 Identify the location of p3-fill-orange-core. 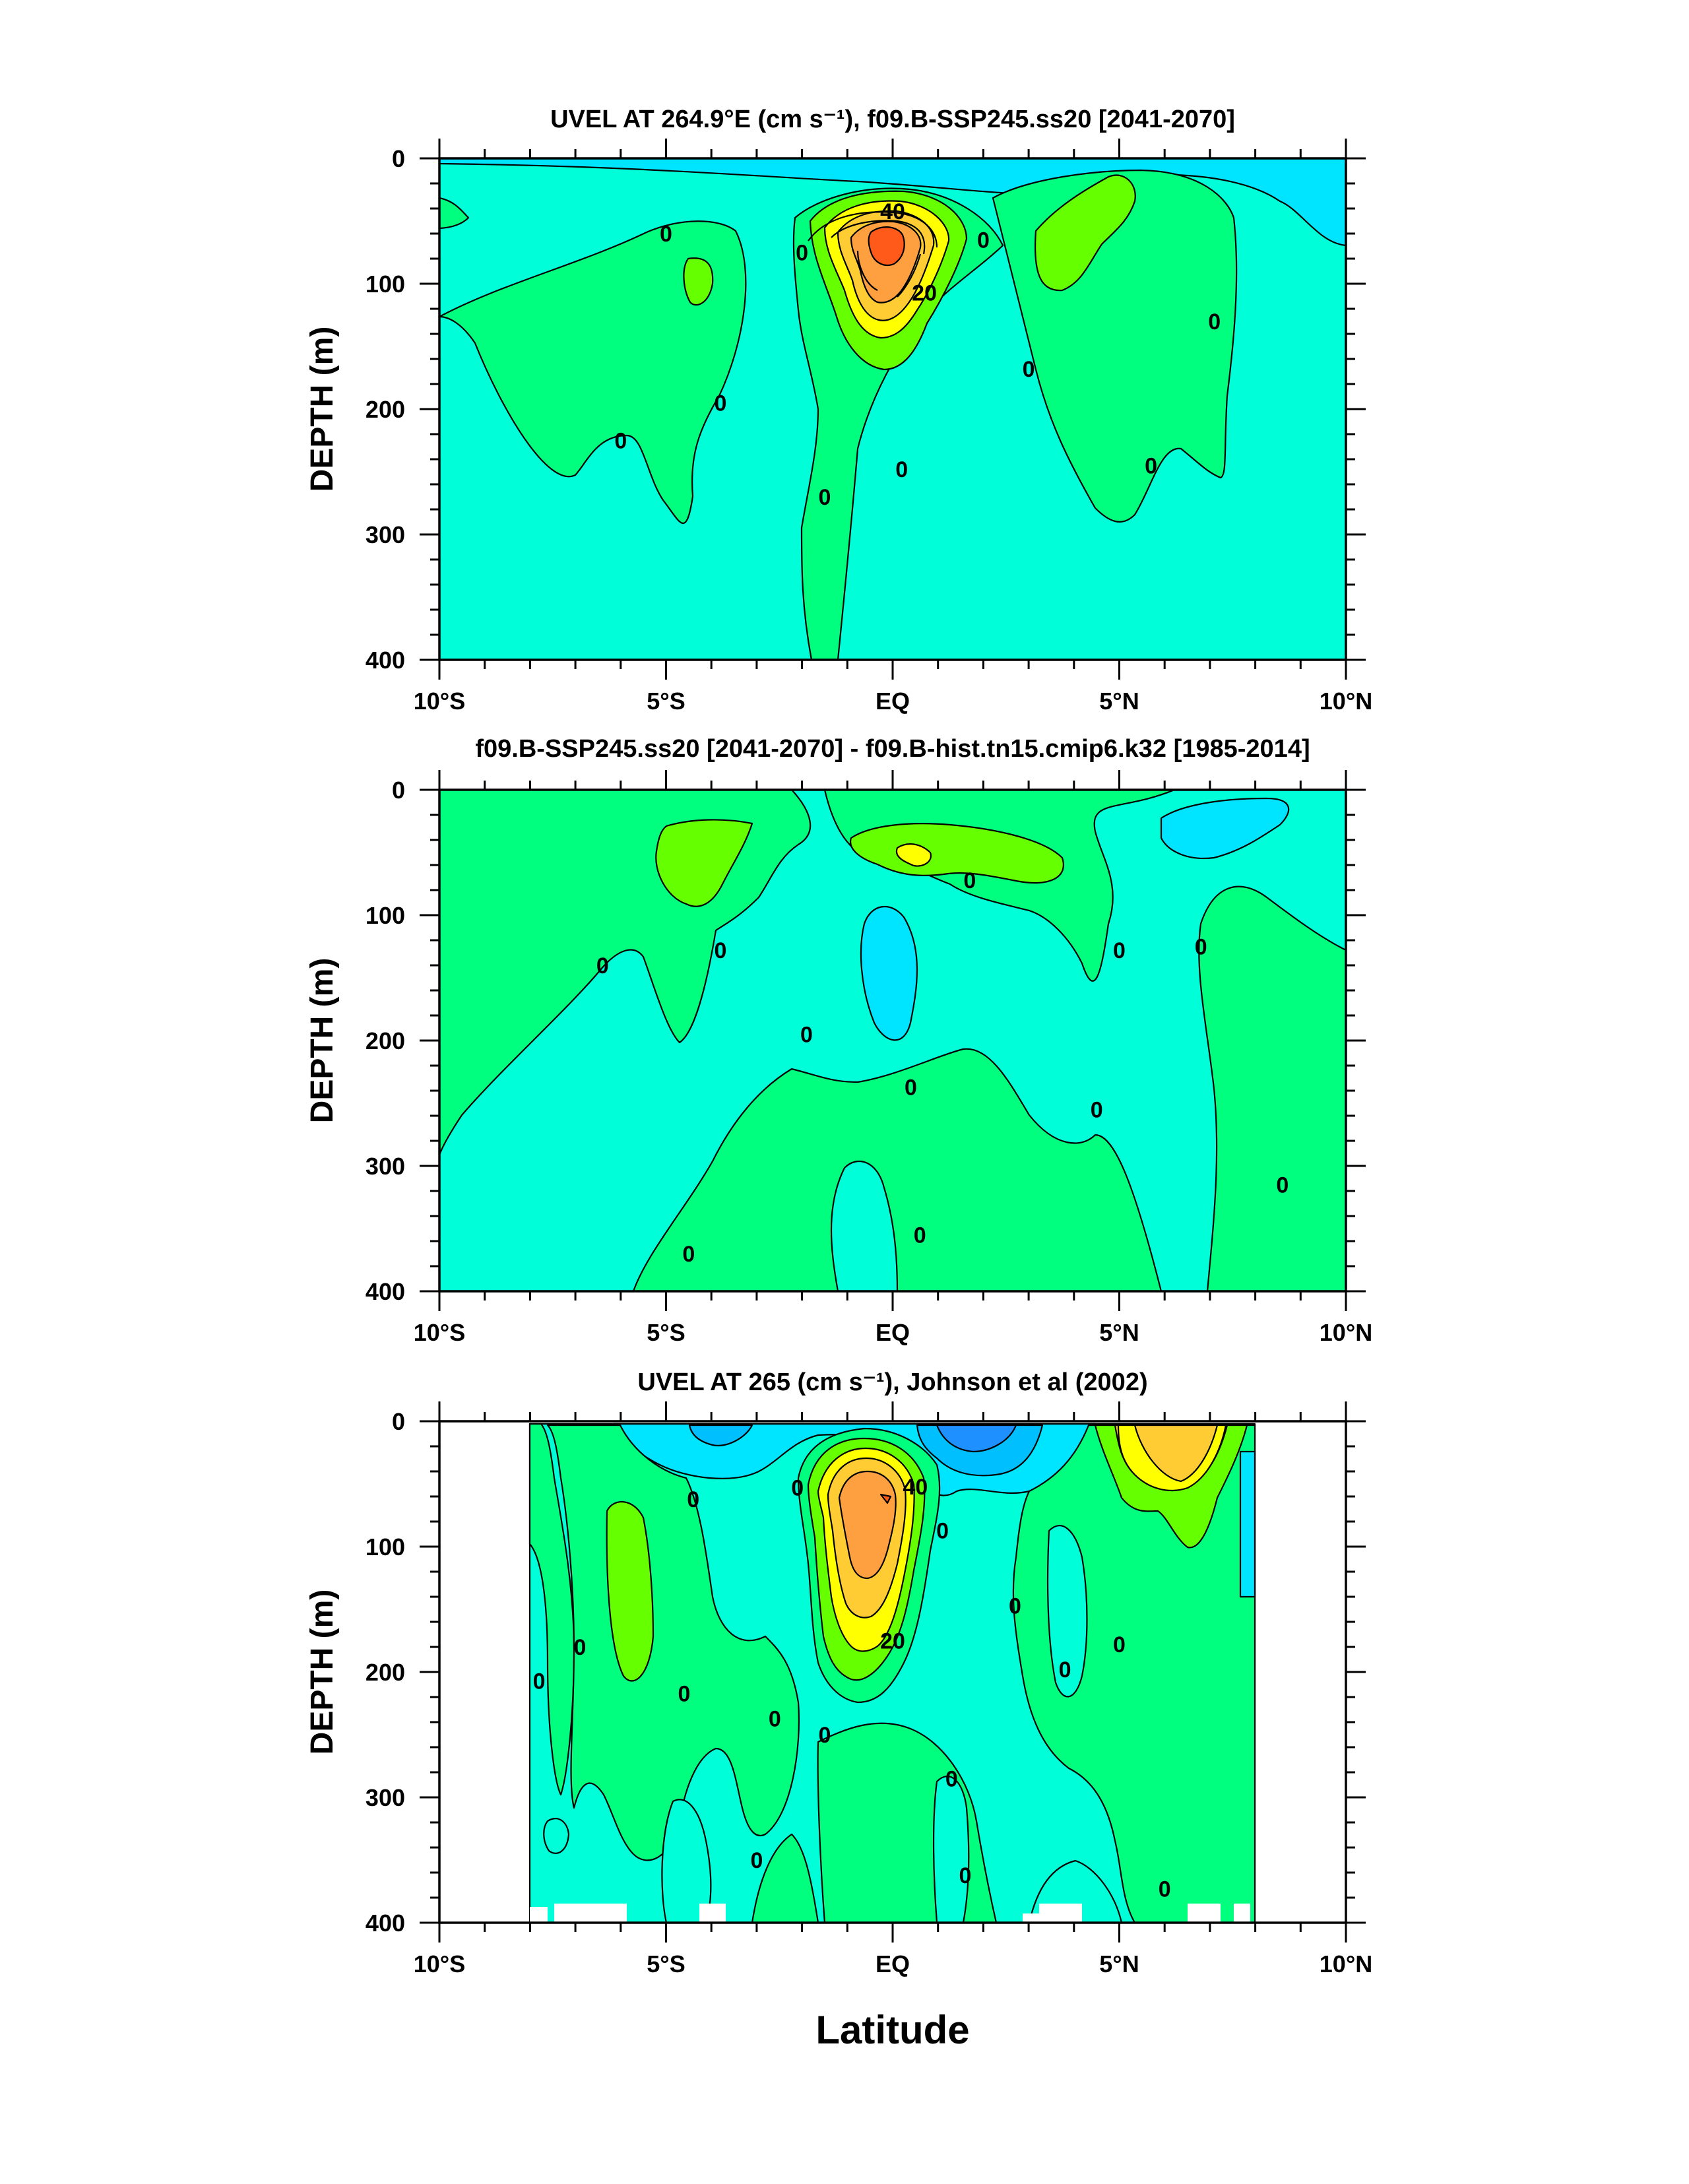
(867, 1525).